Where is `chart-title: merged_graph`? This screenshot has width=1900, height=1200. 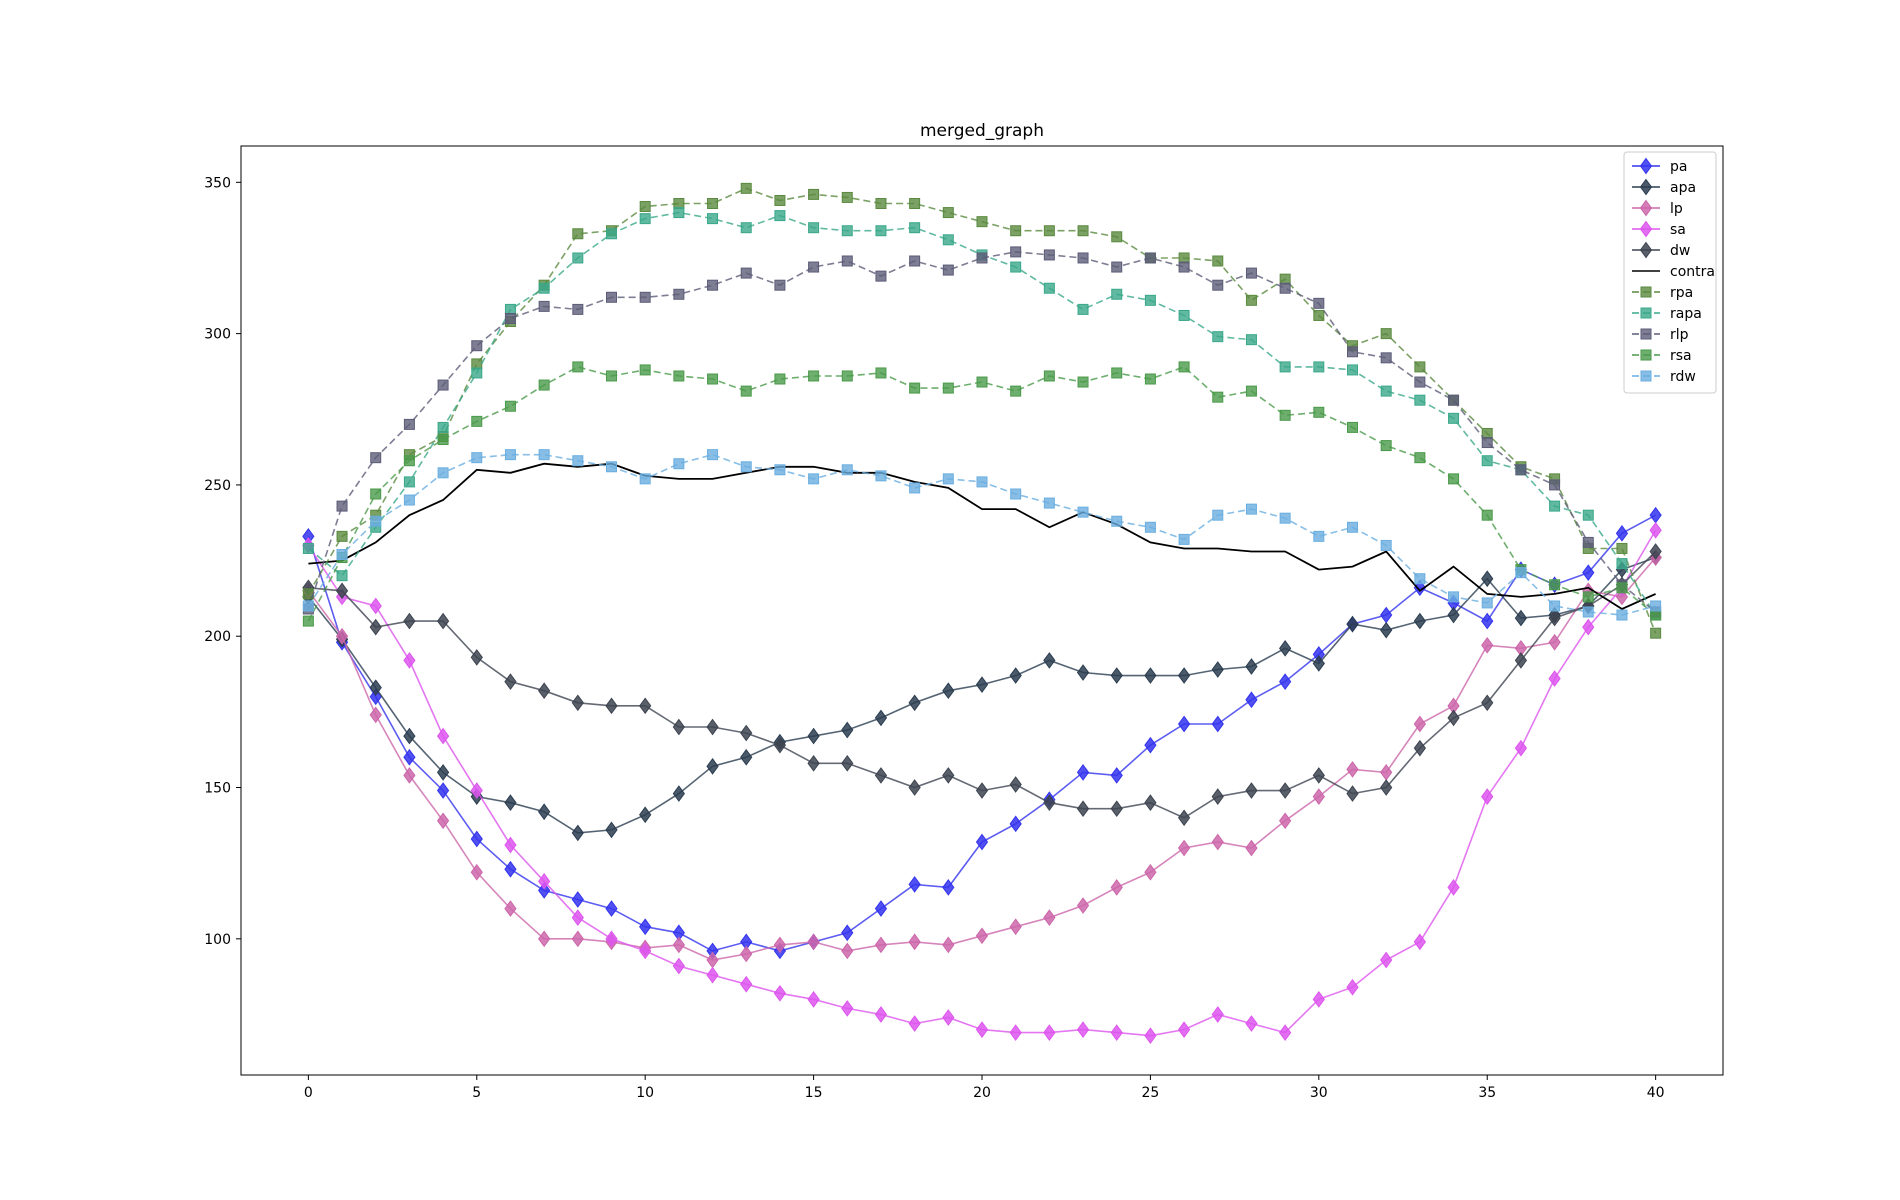
chart-title: merged_graph is located at coordinates (982, 131).